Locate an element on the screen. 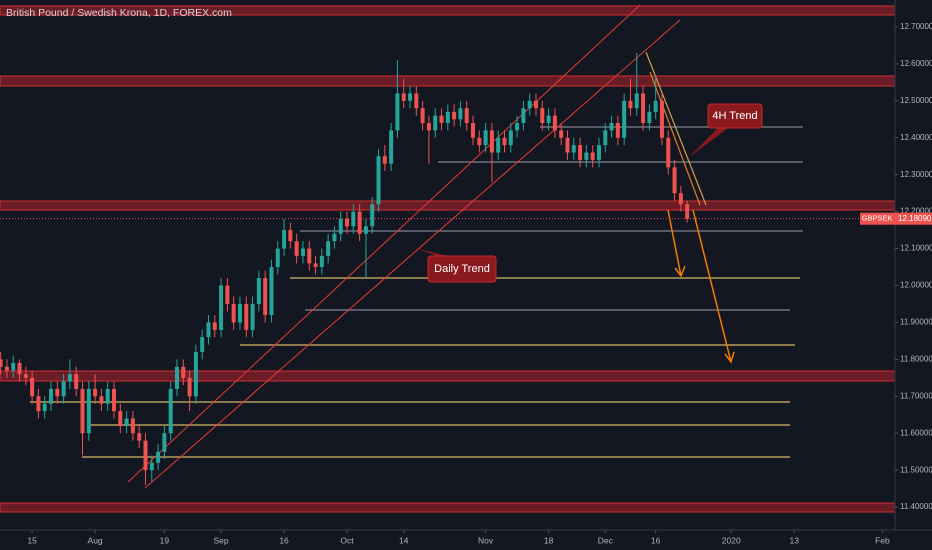 The width and height of the screenshot is (932, 550). zone is located at coordinates (448, 81).